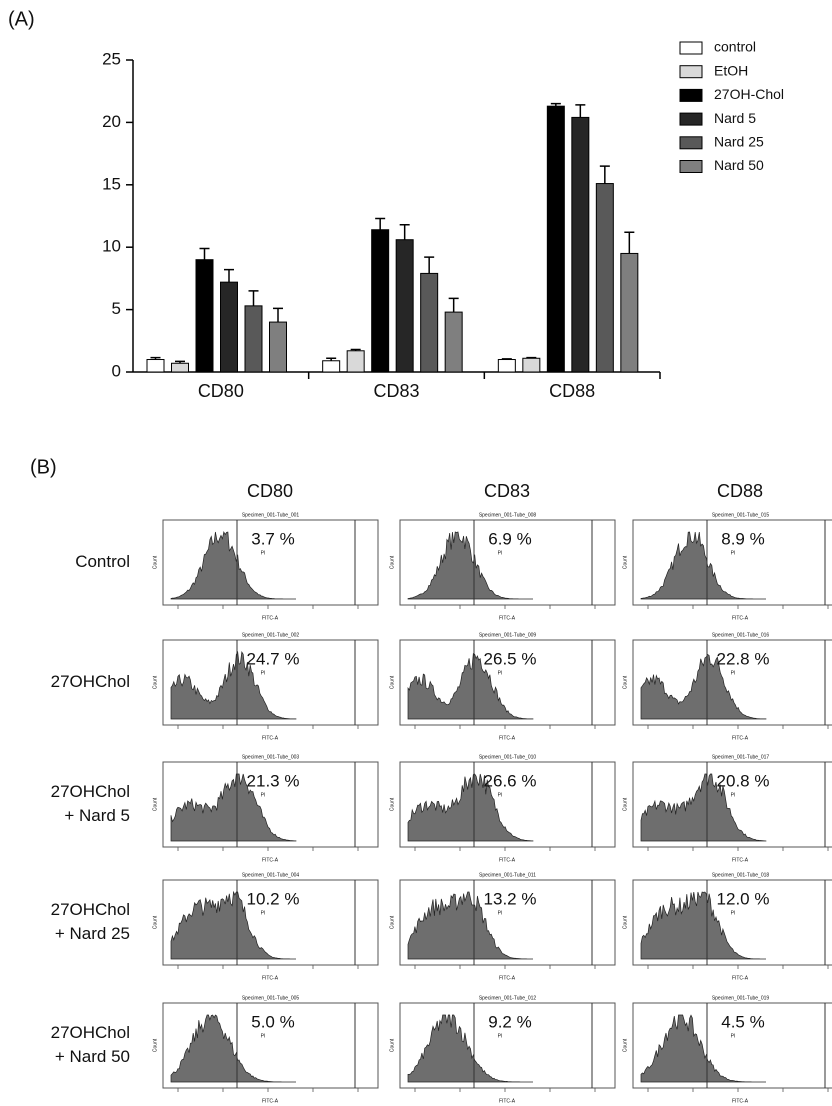 The image size is (832, 1106). What do you see at coordinates (21, 19) in the screenshot?
I see `panel-label: (A)` at bounding box center [21, 19].